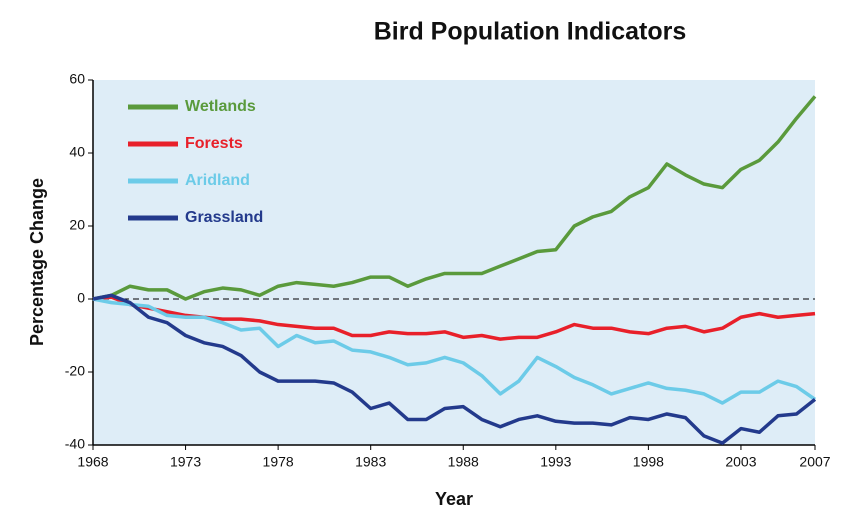 This screenshot has height=516, width=859. I want to click on x-tick-label: 1998, so click(648, 462).